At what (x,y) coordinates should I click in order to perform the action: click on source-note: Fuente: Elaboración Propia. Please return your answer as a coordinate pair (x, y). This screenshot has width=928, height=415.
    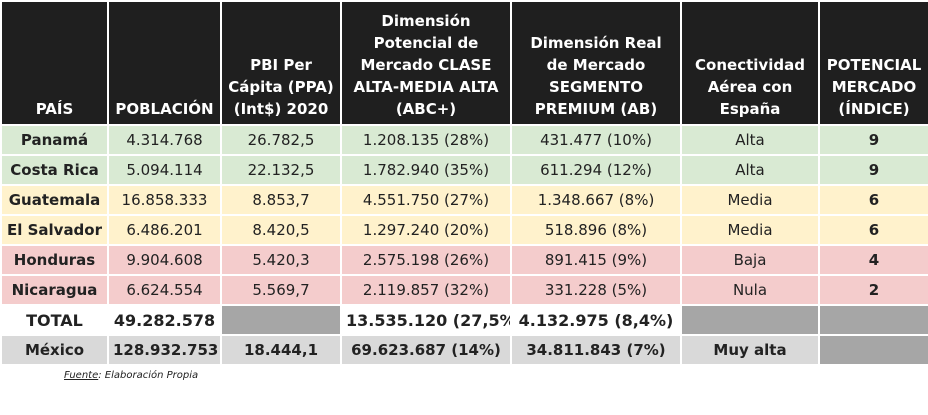
    Looking at the image, I should click on (496, 375).